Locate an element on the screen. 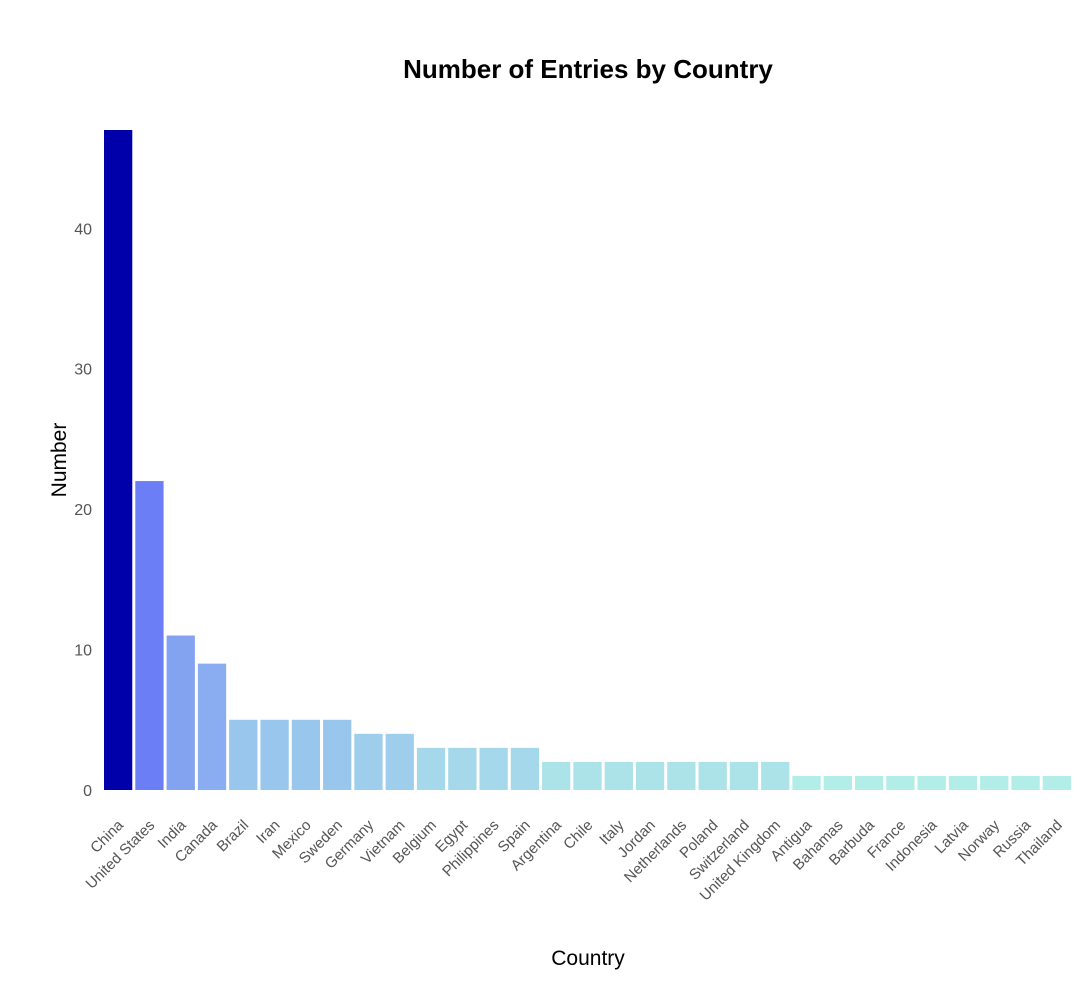  bar-mexico is located at coordinates (306, 754).